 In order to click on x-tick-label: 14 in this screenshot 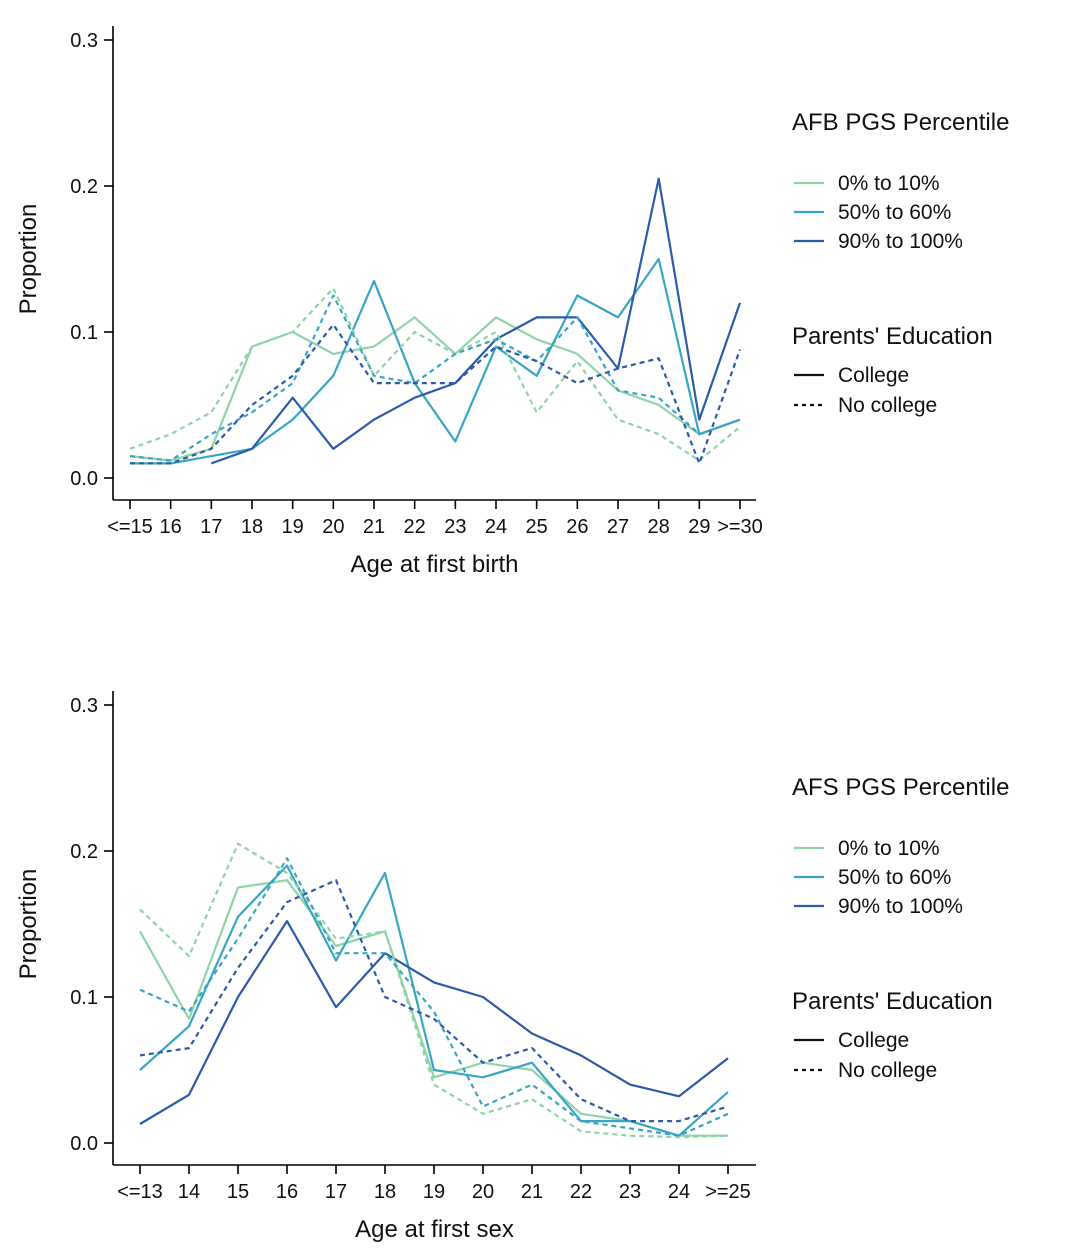, I will do `click(189, 1192)`.